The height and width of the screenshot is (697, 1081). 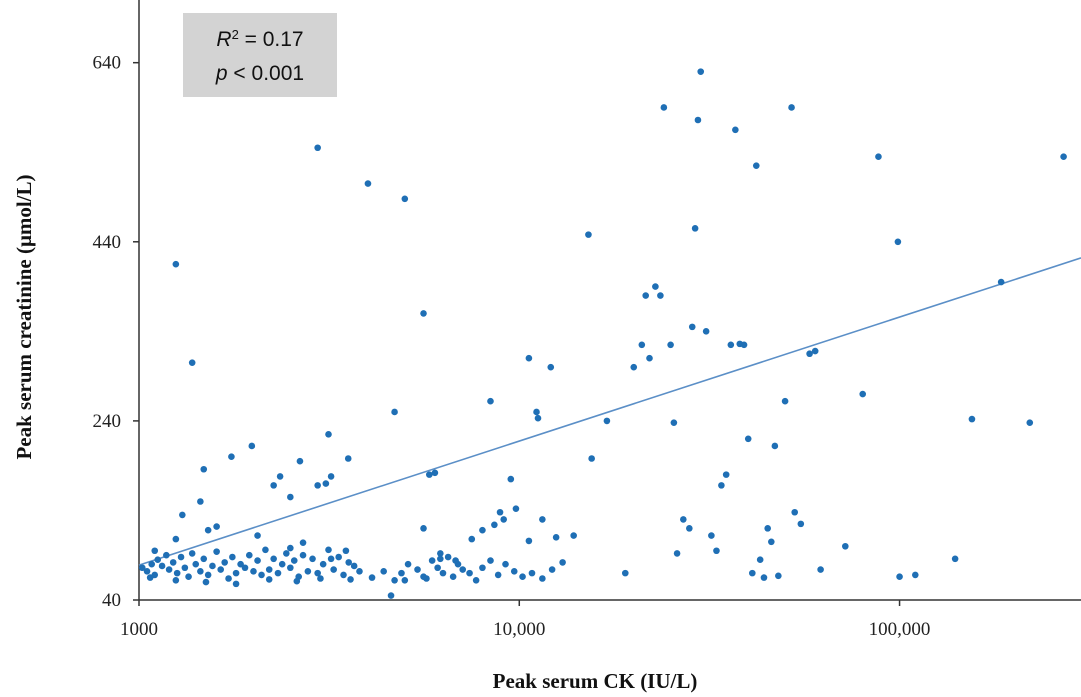 I want to click on x-axis-ticks: 1000 10,000 100,000, so click(x=525, y=620).